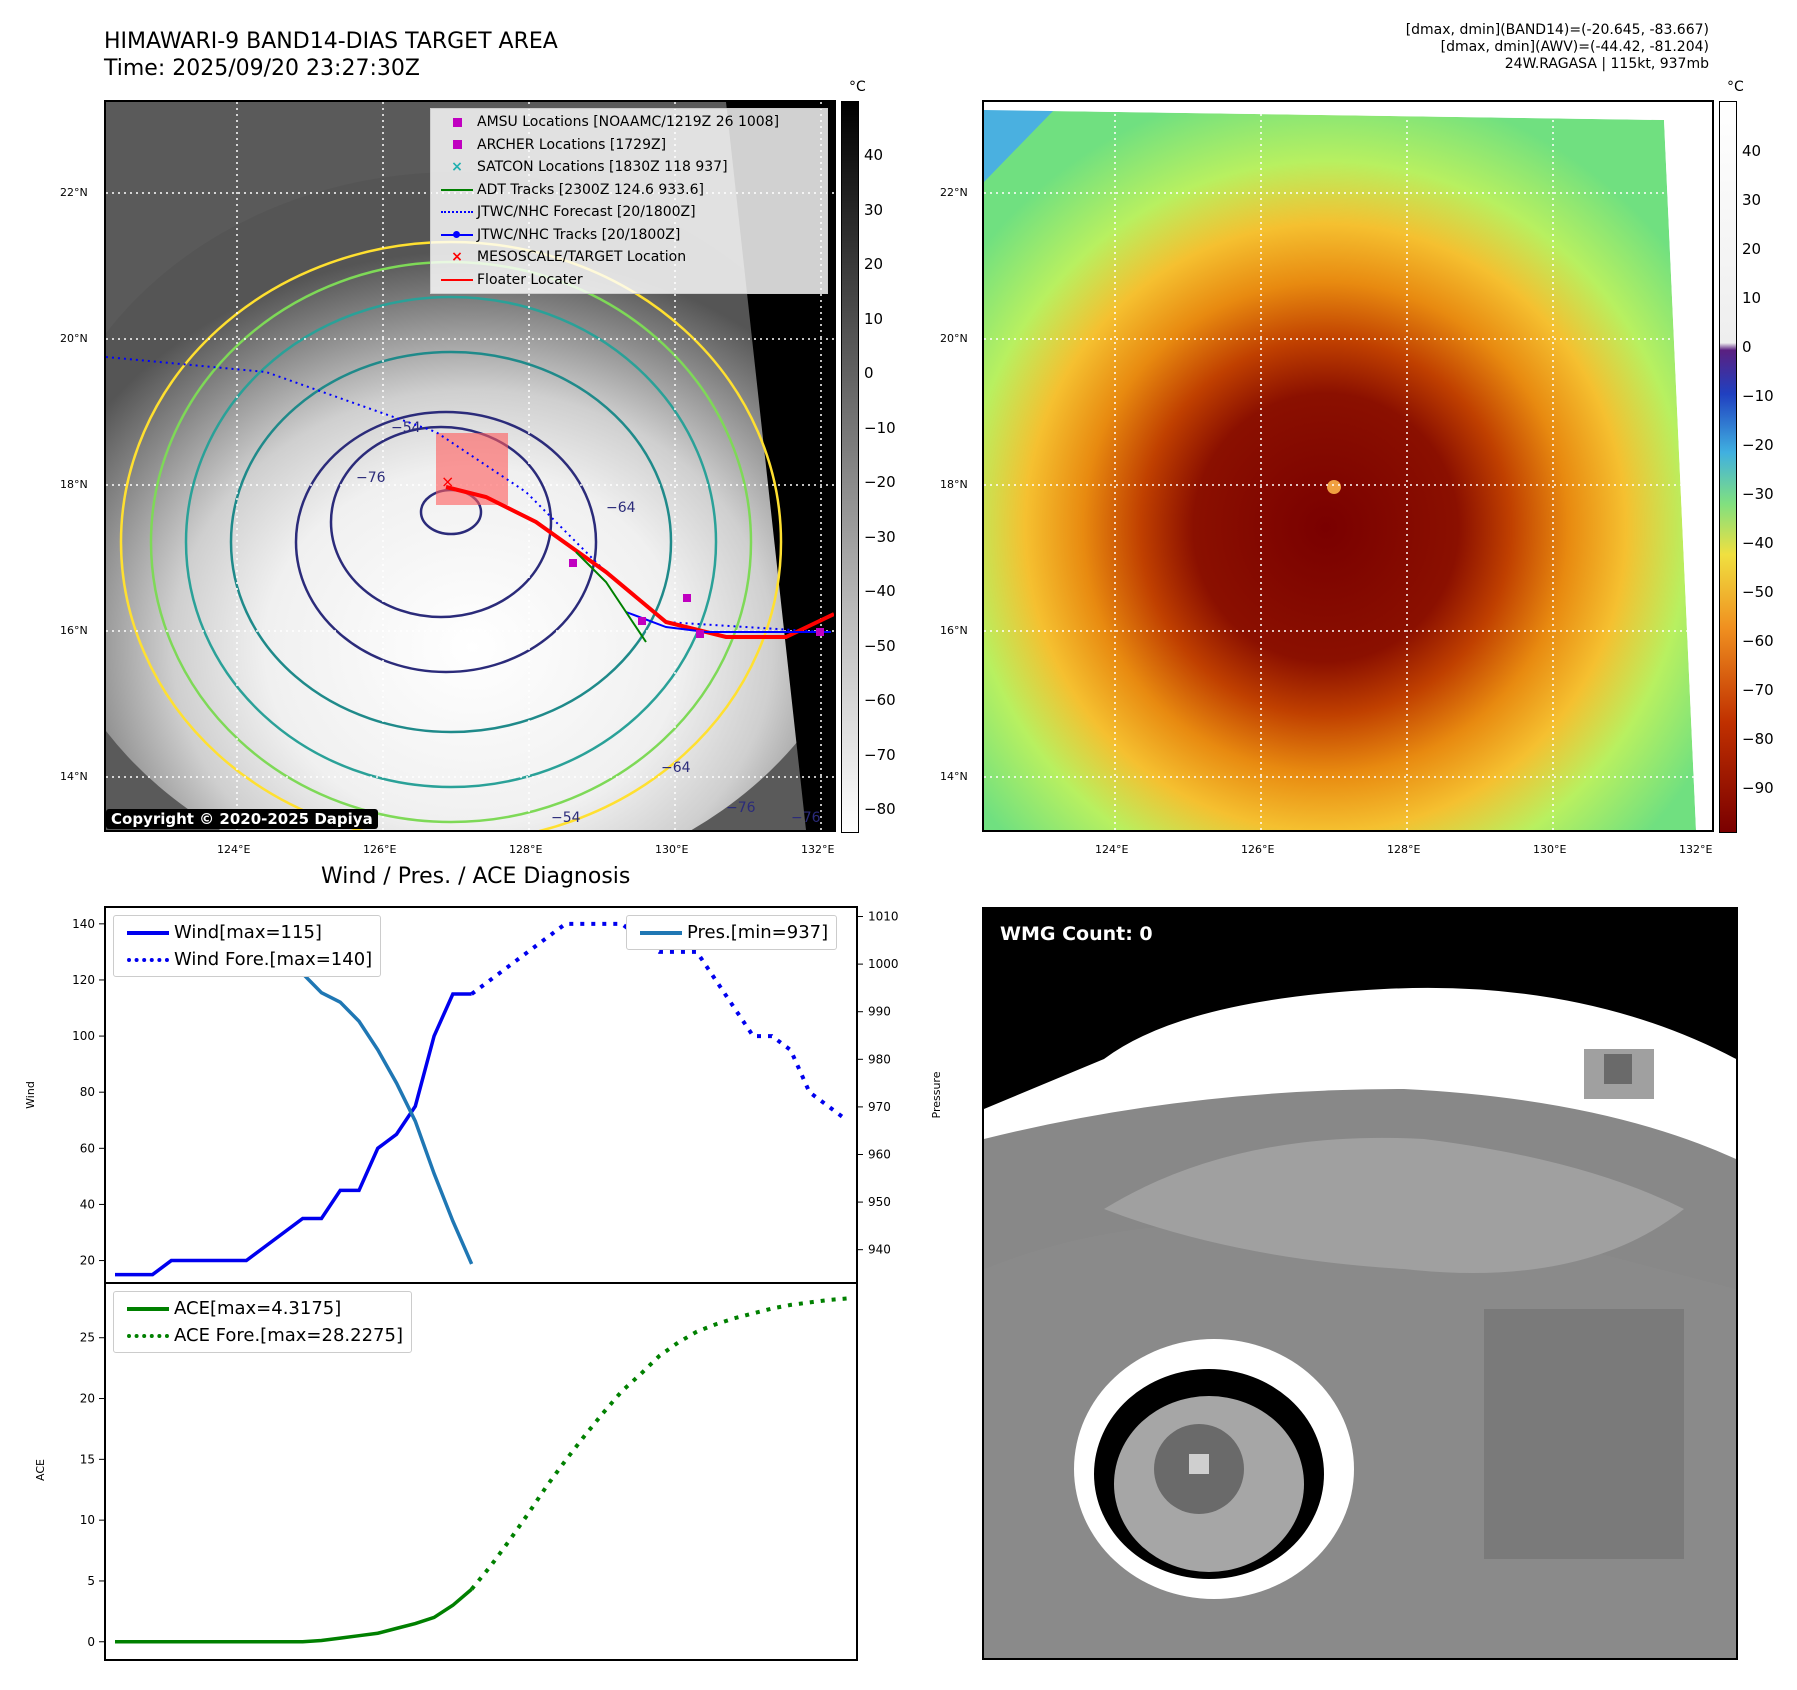 This screenshot has width=1797, height=1690. I want to click on line-icon, so click(457, 190).